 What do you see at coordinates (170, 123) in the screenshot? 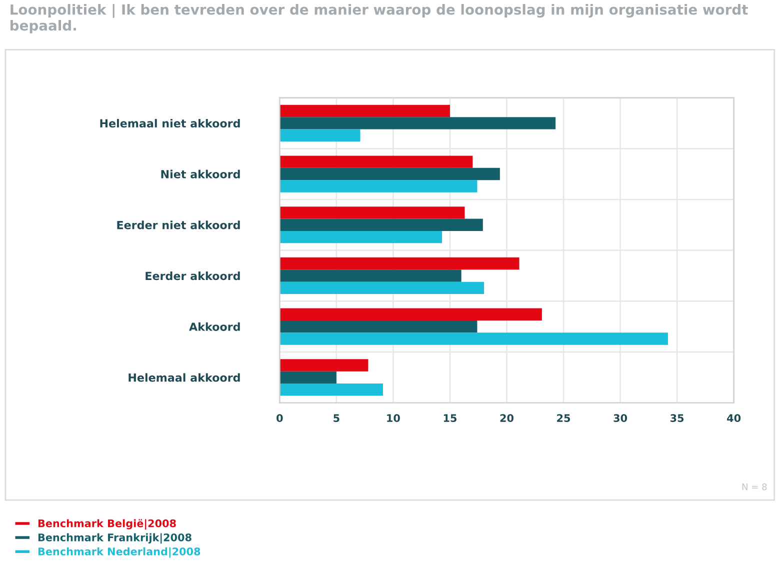
I see `y-tick-label: Helemaal niet akkoord` at bounding box center [170, 123].